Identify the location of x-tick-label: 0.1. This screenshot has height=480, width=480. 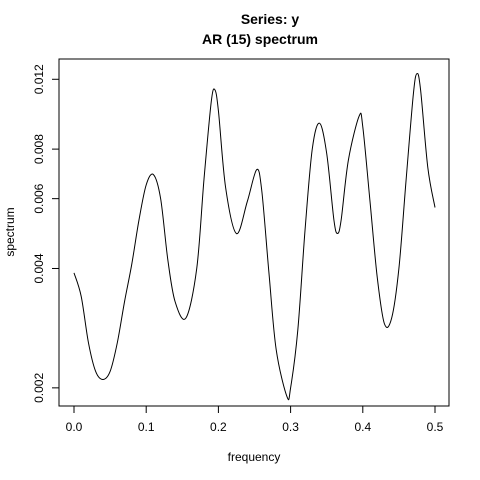
(146, 427).